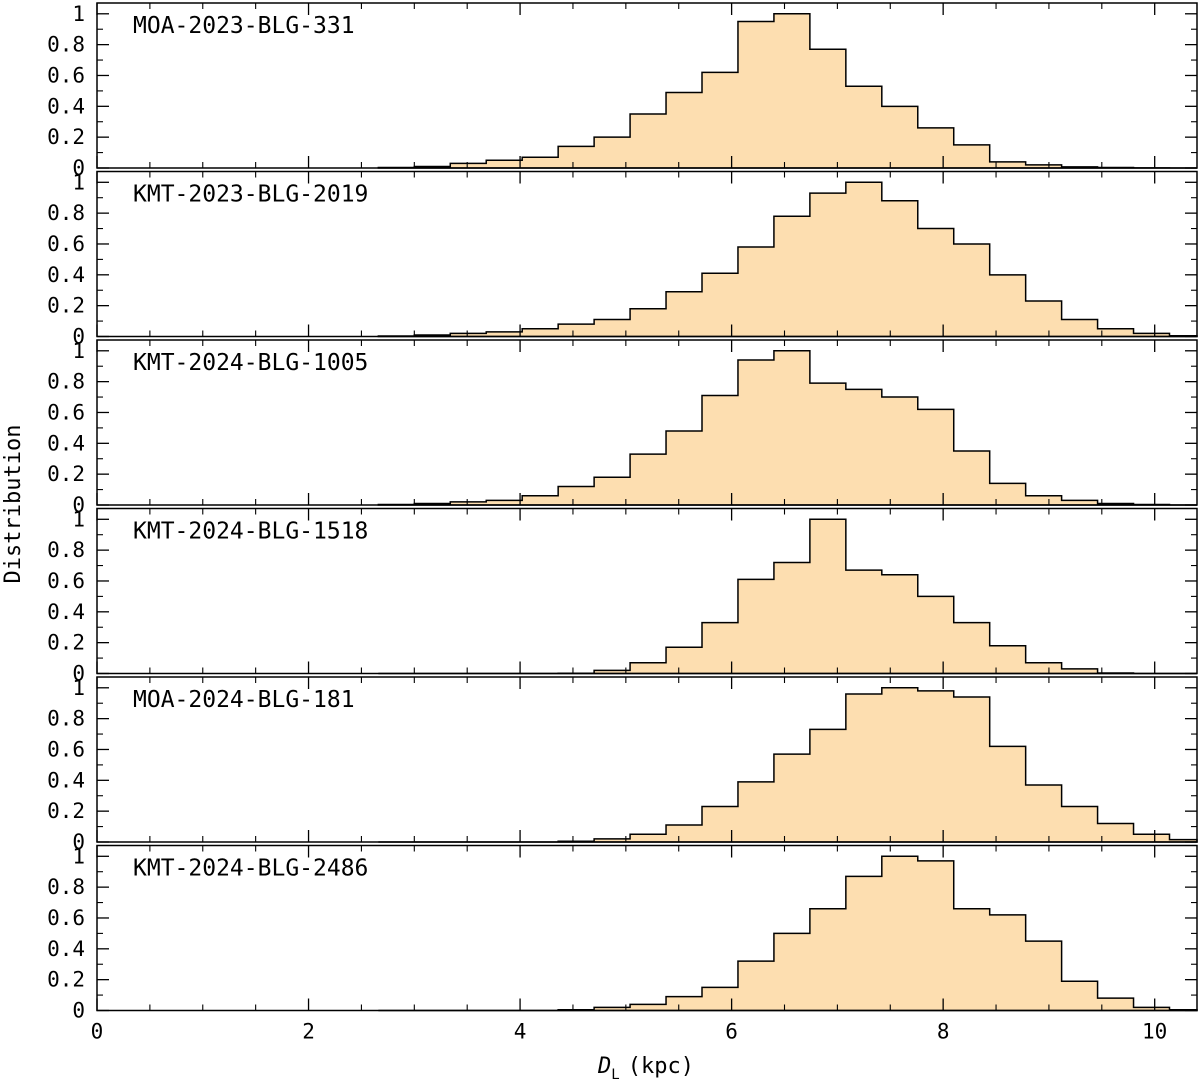 The height and width of the screenshot is (1082, 1200). Describe the element at coordinates (1154, 1032) in the screenshot. I see `x-tick-label: 10` at that location.